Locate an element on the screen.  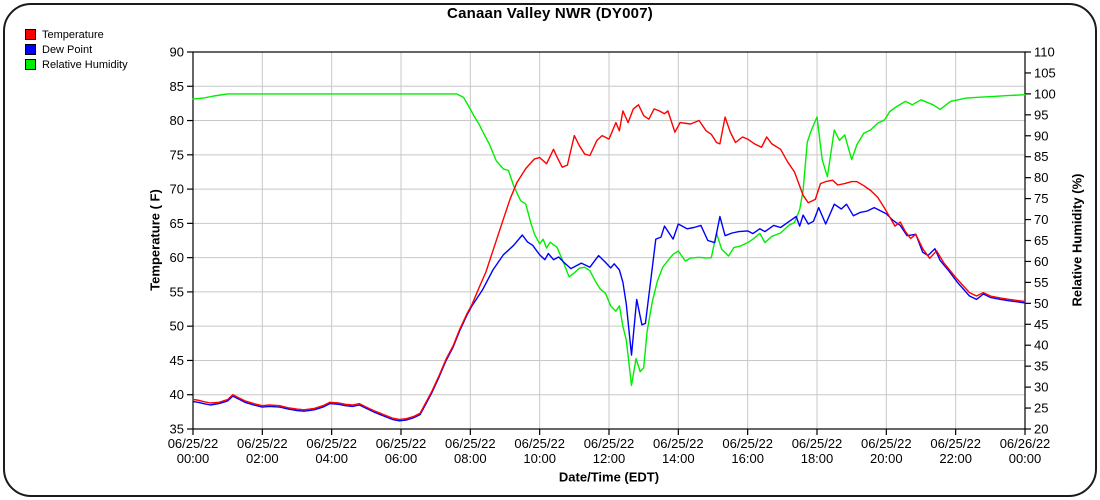
x-axis-title: Date/Time (EDT) is located at coordinates (609, 477).